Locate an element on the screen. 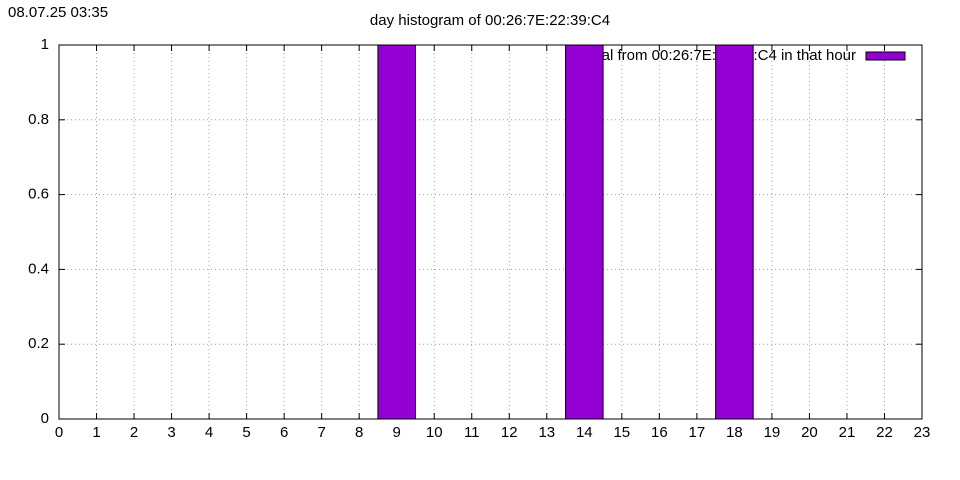  x-tick-label: 17 is located at coordinates (697, 432).